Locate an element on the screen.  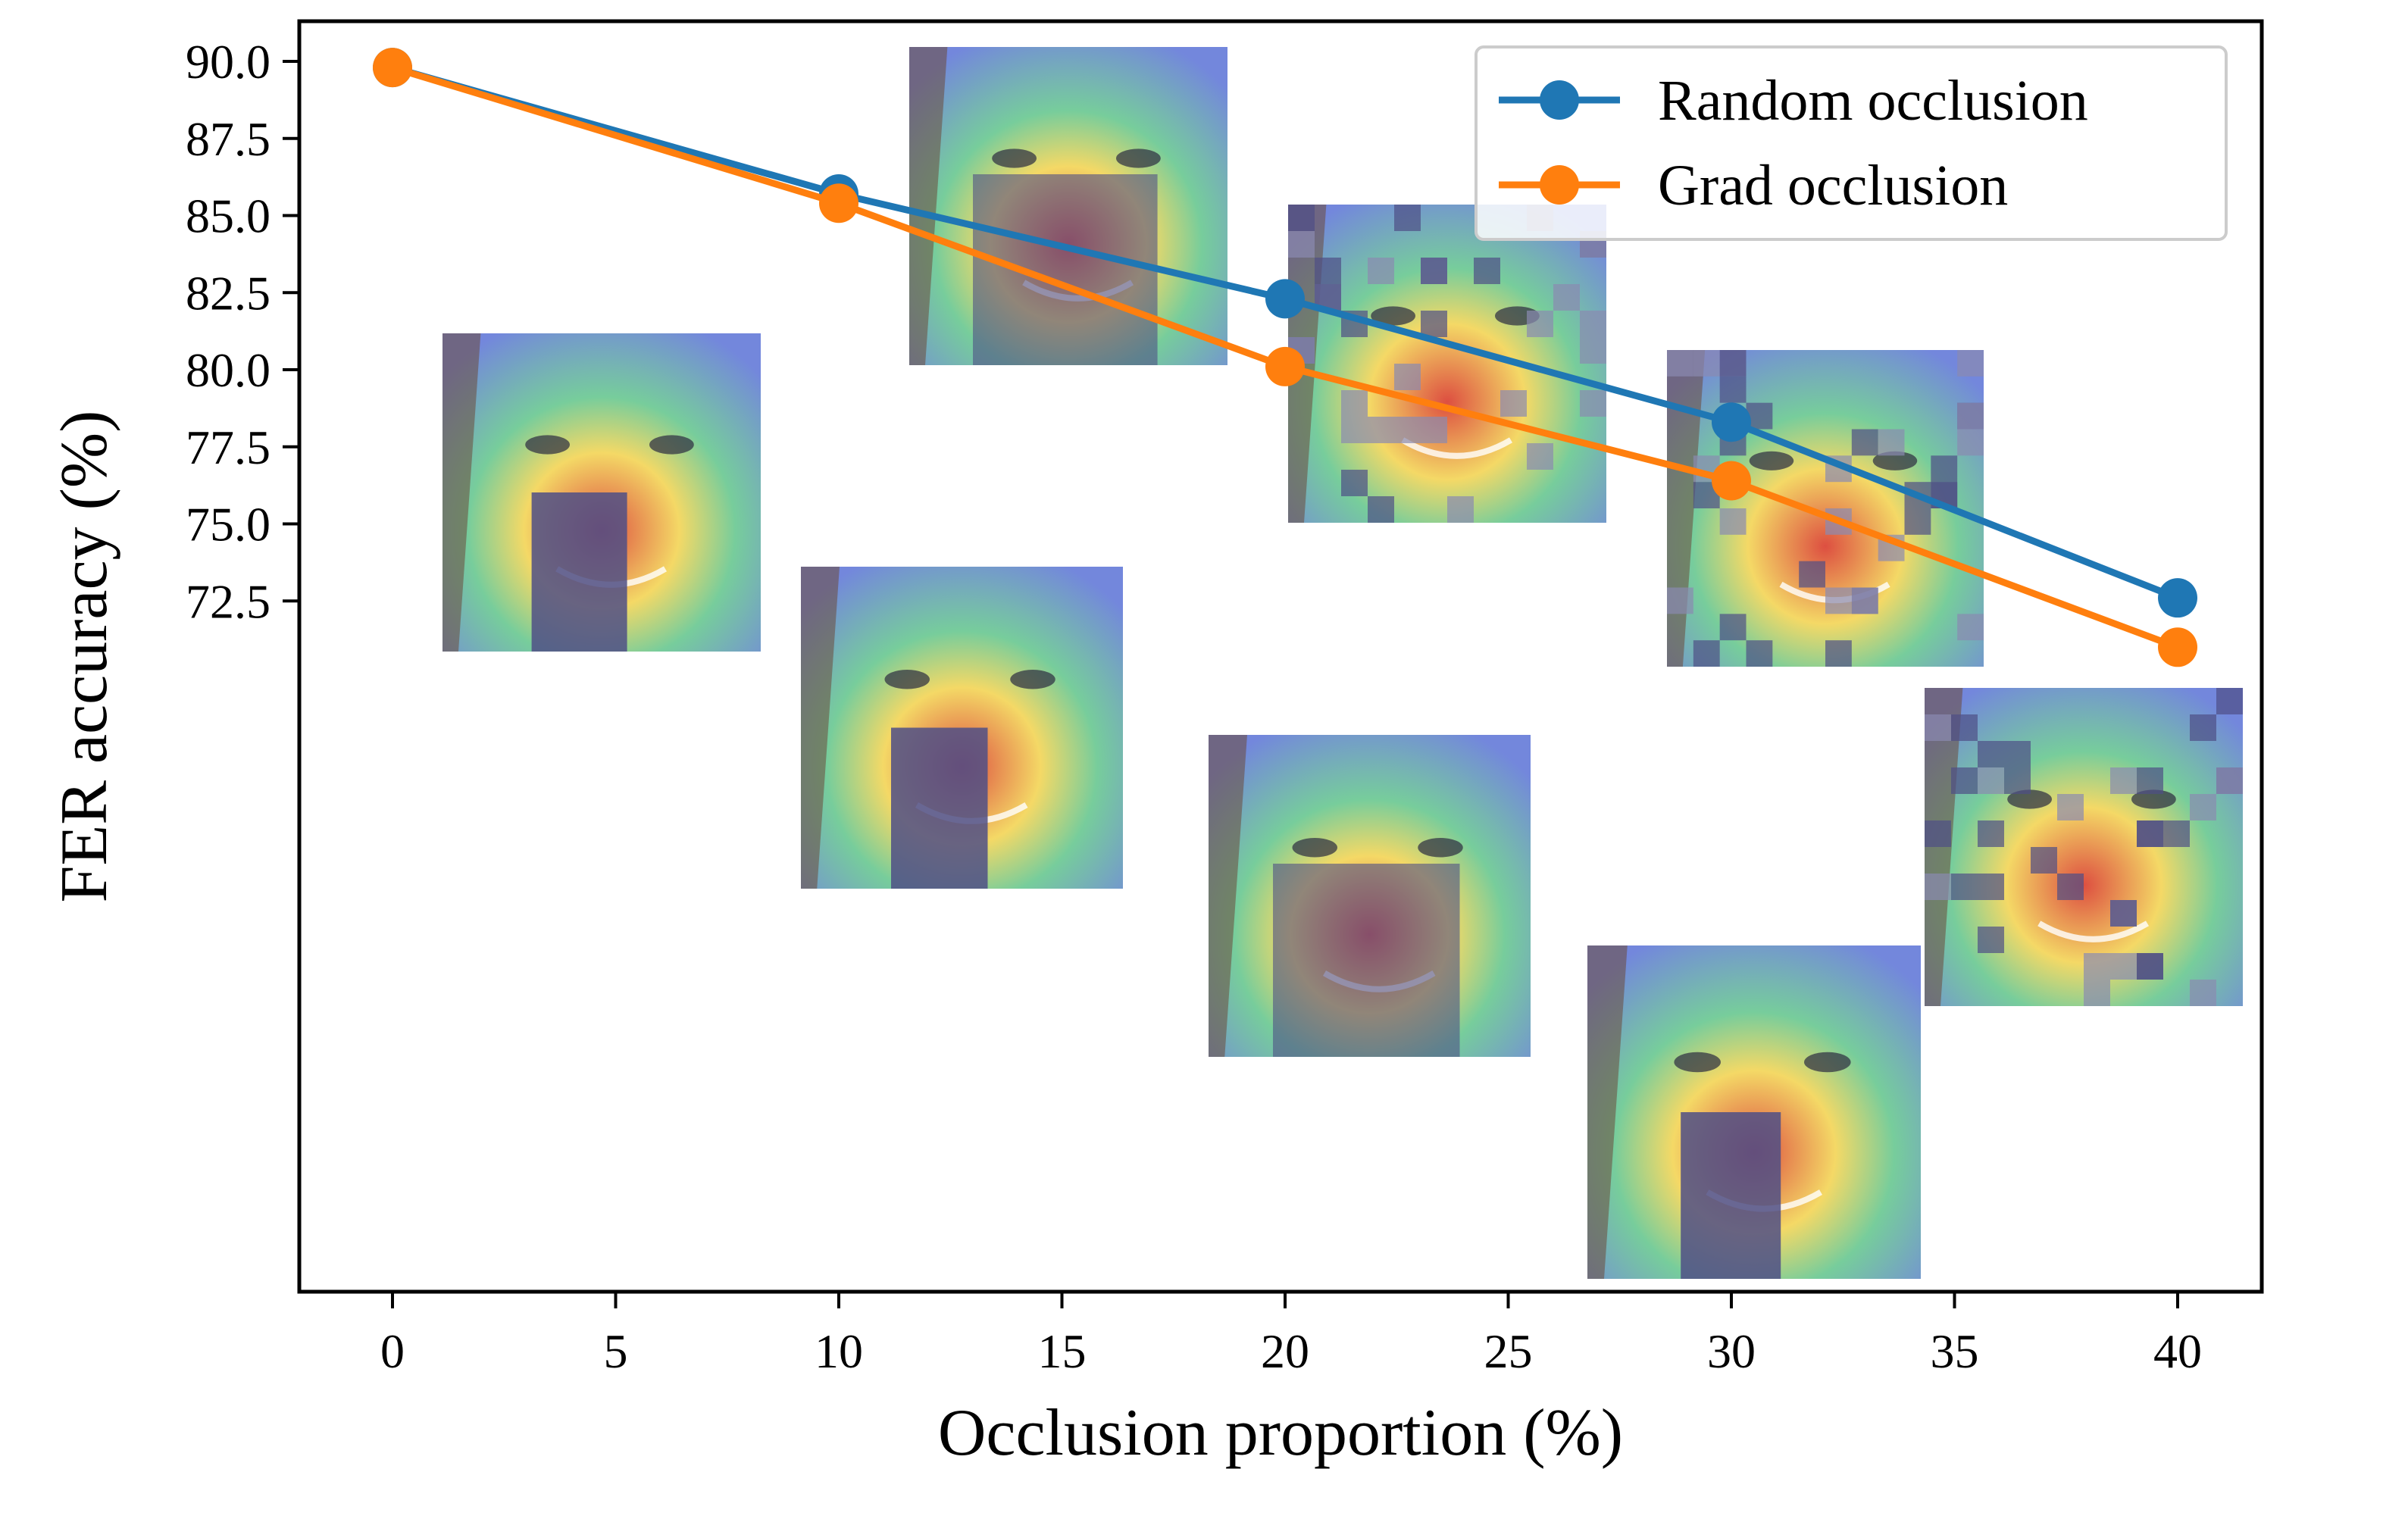
y-tick-label: 77.5 is located at coordinates (228, 447).